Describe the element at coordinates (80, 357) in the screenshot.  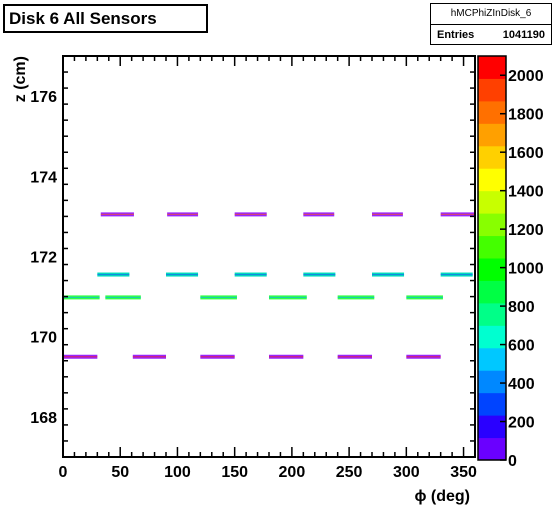
I see `heatmap-band-accent-row3-seg0` at that location.